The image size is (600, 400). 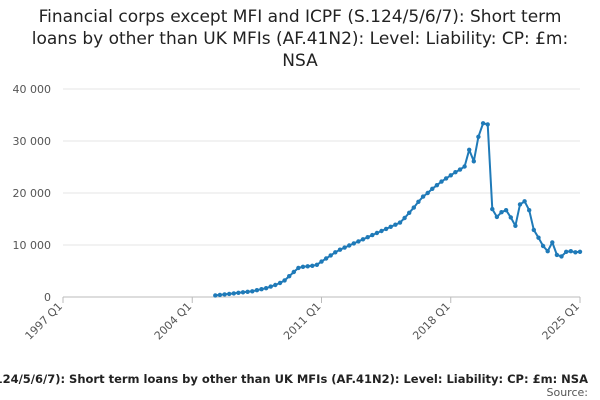 I want to click on y-tick-label: 20 000, so click(x=32, y=193).